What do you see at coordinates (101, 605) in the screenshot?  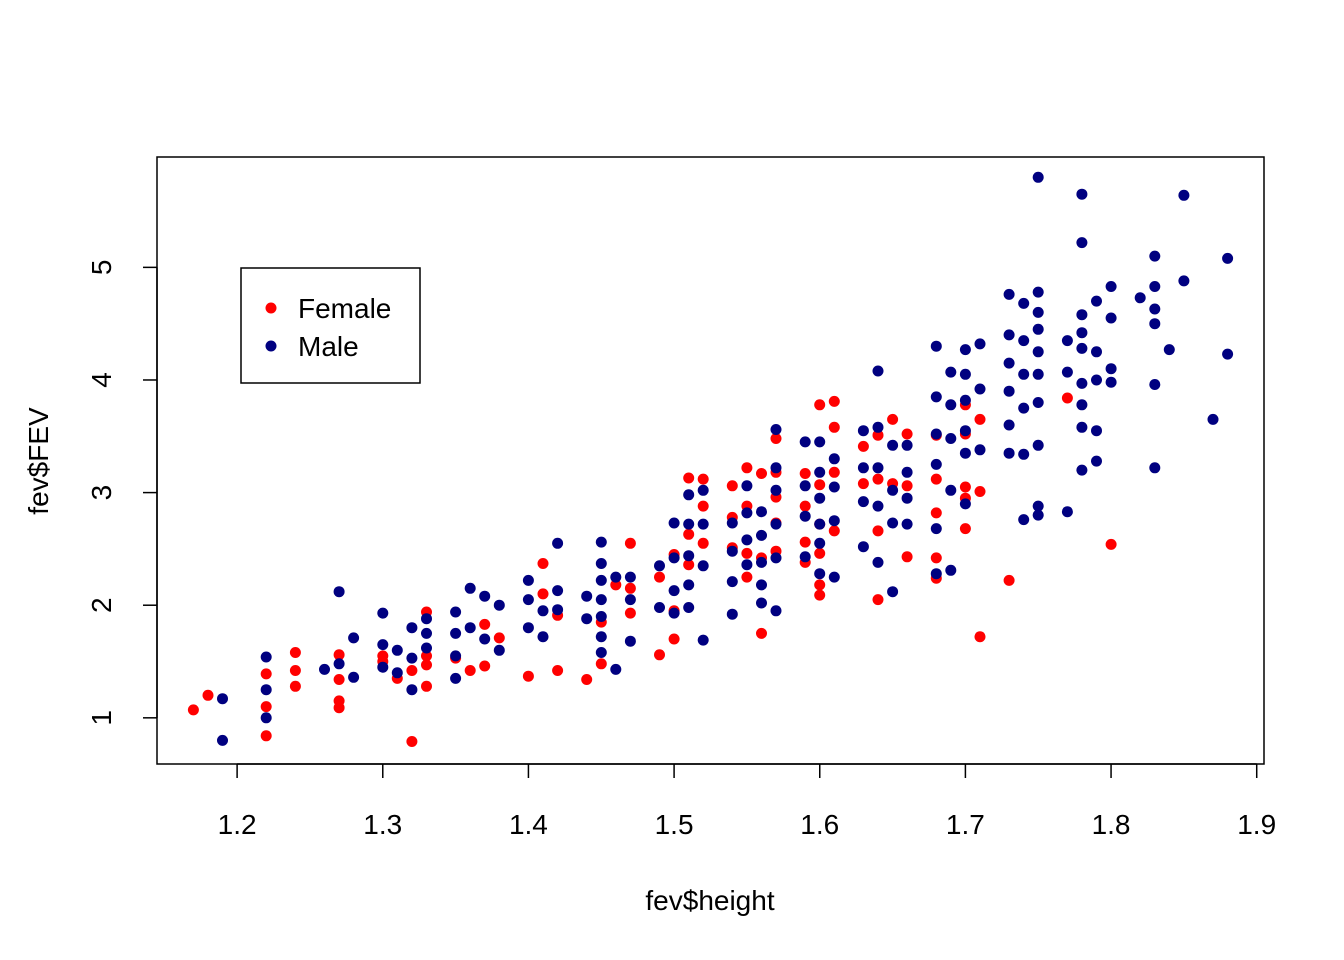 I see `y-tick-label-1: 2` at bounding box center [101, 605].